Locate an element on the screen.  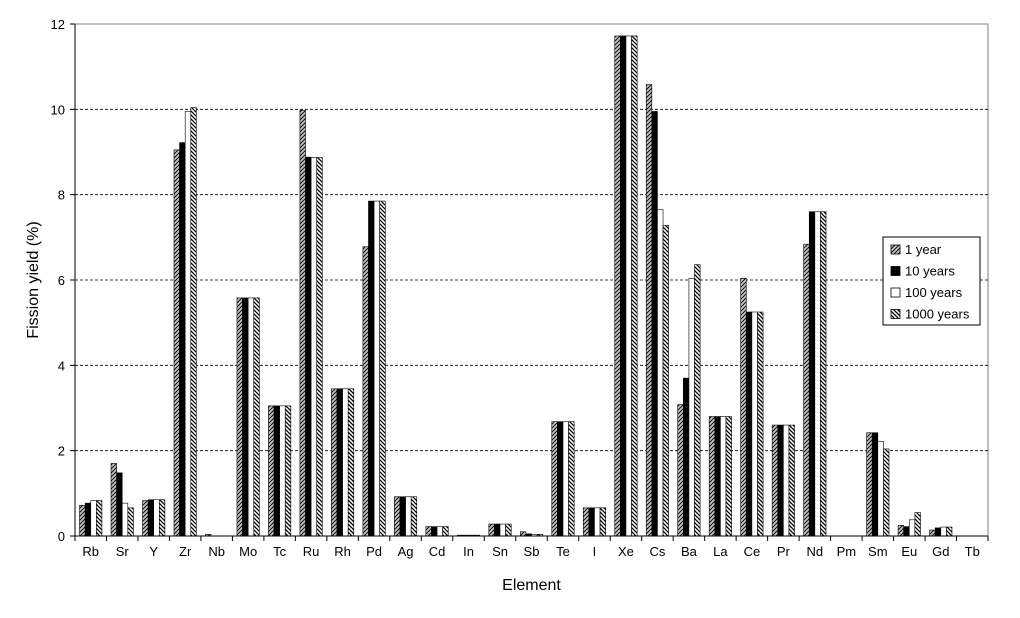
bar-gd-100-years is located at coordinates (943, 531).